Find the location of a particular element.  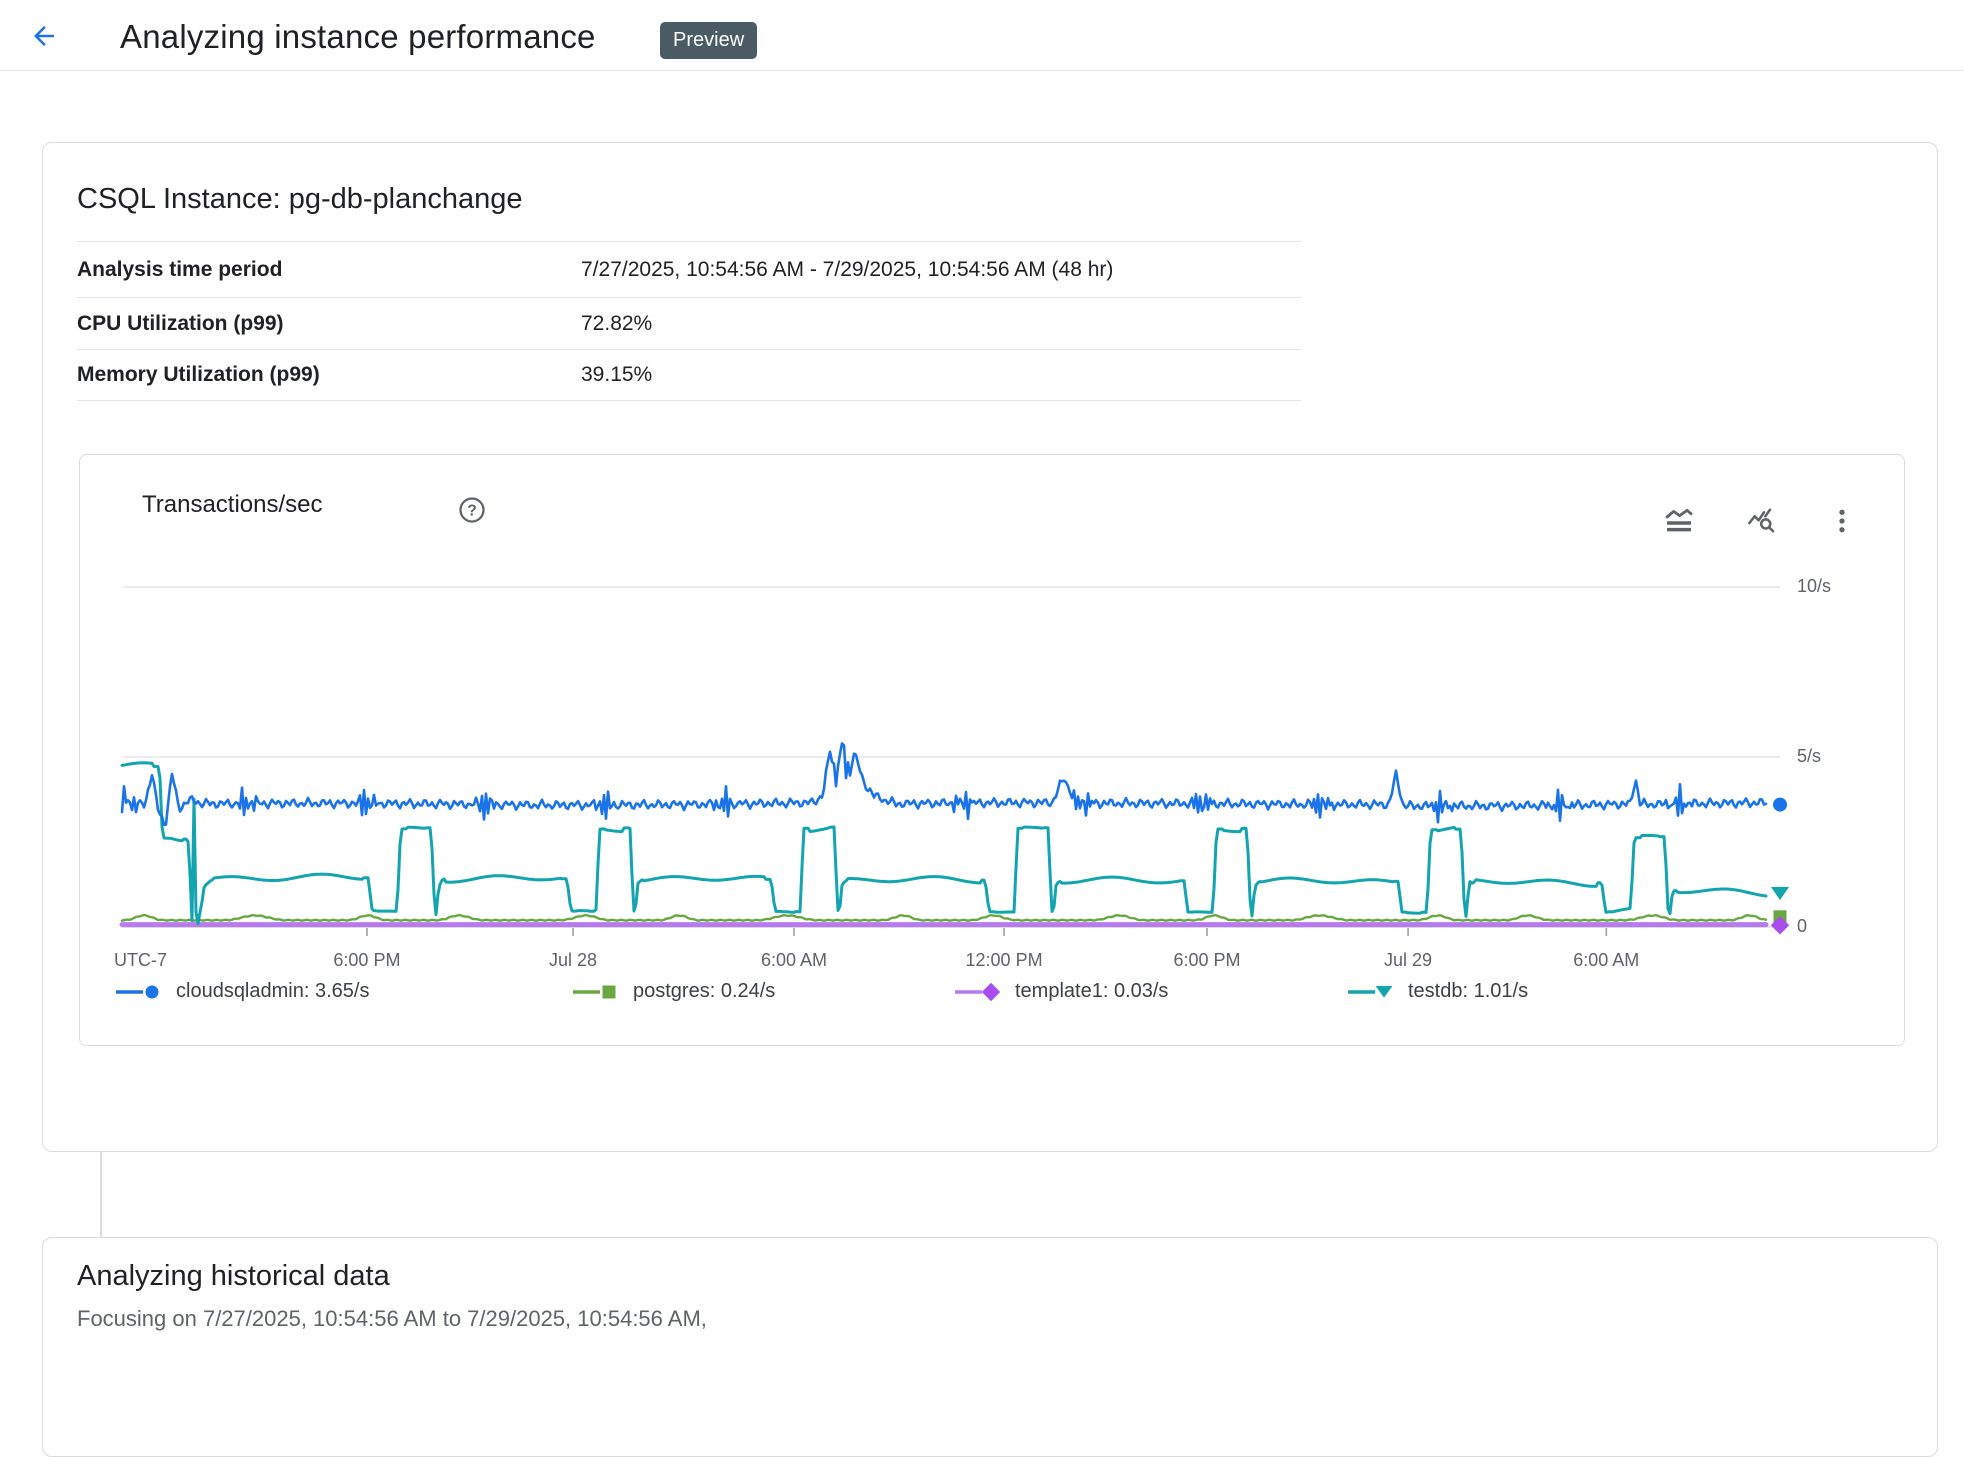

legend-label: cloudsqladmin: 3.65/s is located at coordinates (273, 991).